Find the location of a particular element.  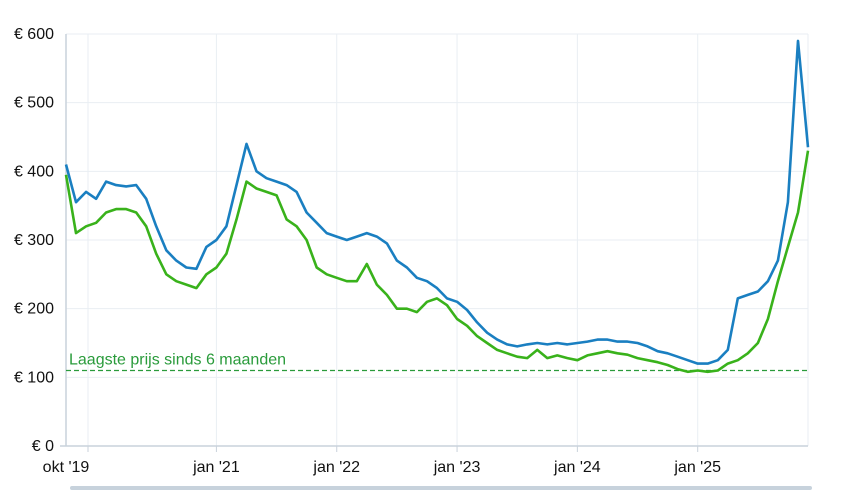

x-tick-label: jan '21 is located at coordinates (216, 467).